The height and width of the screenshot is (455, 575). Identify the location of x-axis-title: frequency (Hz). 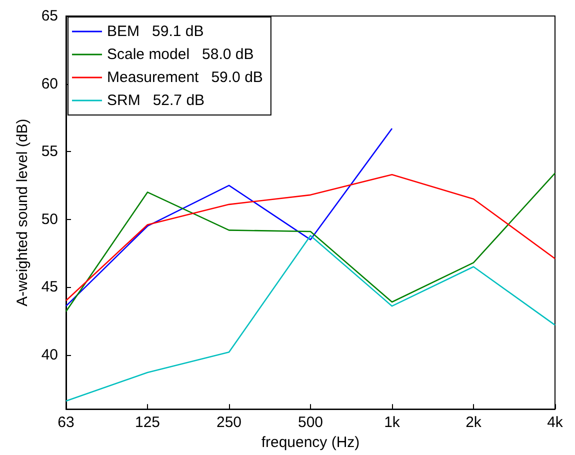
(310, 442).